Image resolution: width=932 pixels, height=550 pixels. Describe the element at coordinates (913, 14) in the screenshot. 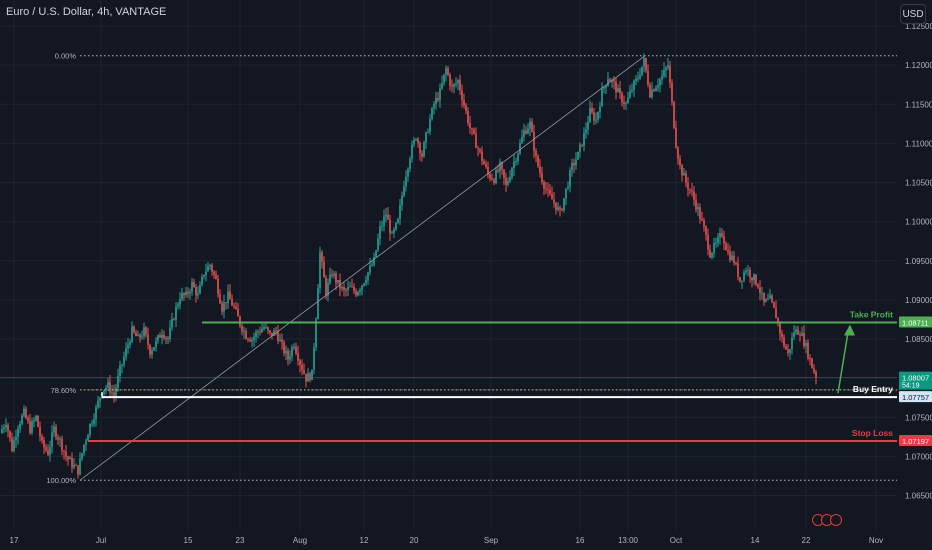

I see `currency-button: USD` at that location.